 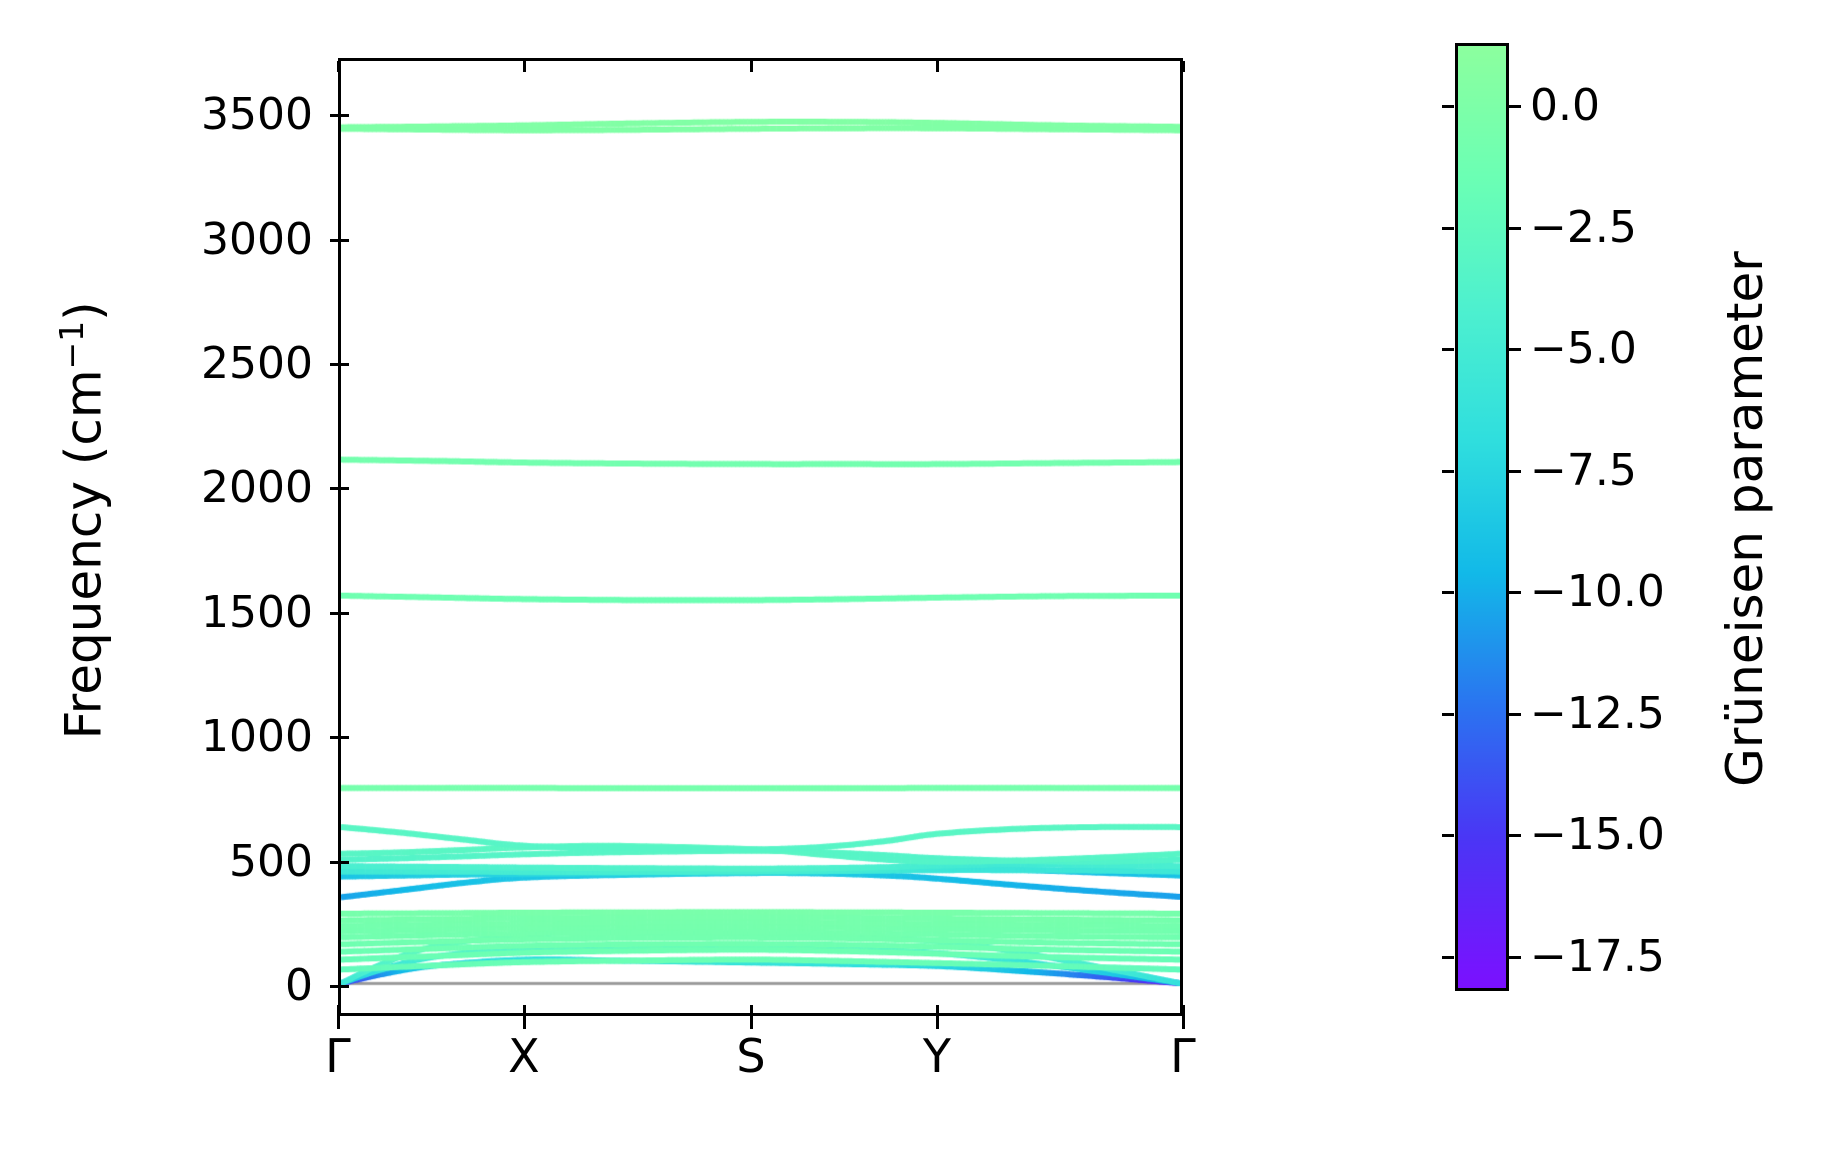 What do you see at coordinates (1583, 470) in the screenshot?
I see `colorbar-tick-label: −7.5` at bounding box center [1583, 470].